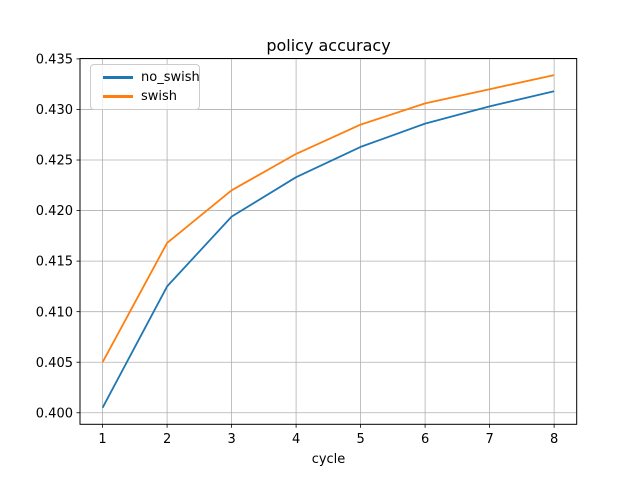 The image size is (640, 478). Describe the element at coordinates (54, 312) in the screenshot. I see `y-tick-label: 0.410` at that location.